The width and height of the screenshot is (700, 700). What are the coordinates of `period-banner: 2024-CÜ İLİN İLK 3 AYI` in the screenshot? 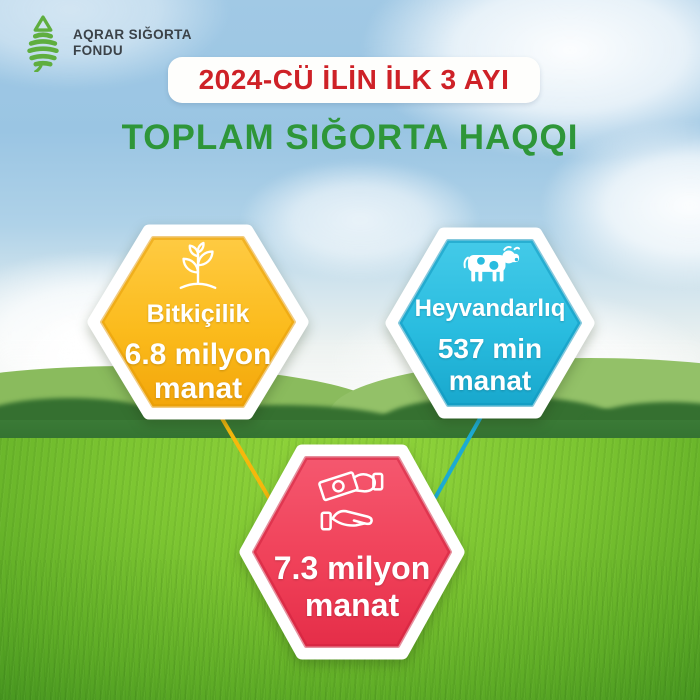 It's located at (354, 80).